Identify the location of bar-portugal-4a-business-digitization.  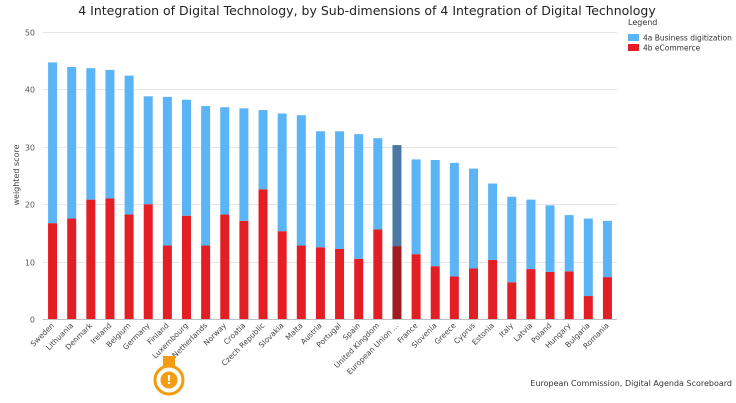
(340, 190).